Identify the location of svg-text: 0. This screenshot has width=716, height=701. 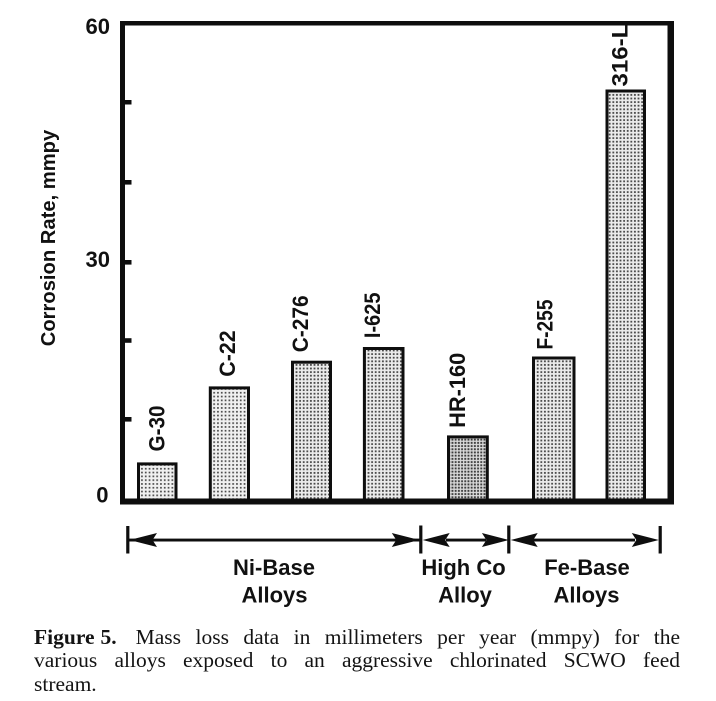
(102, 495).